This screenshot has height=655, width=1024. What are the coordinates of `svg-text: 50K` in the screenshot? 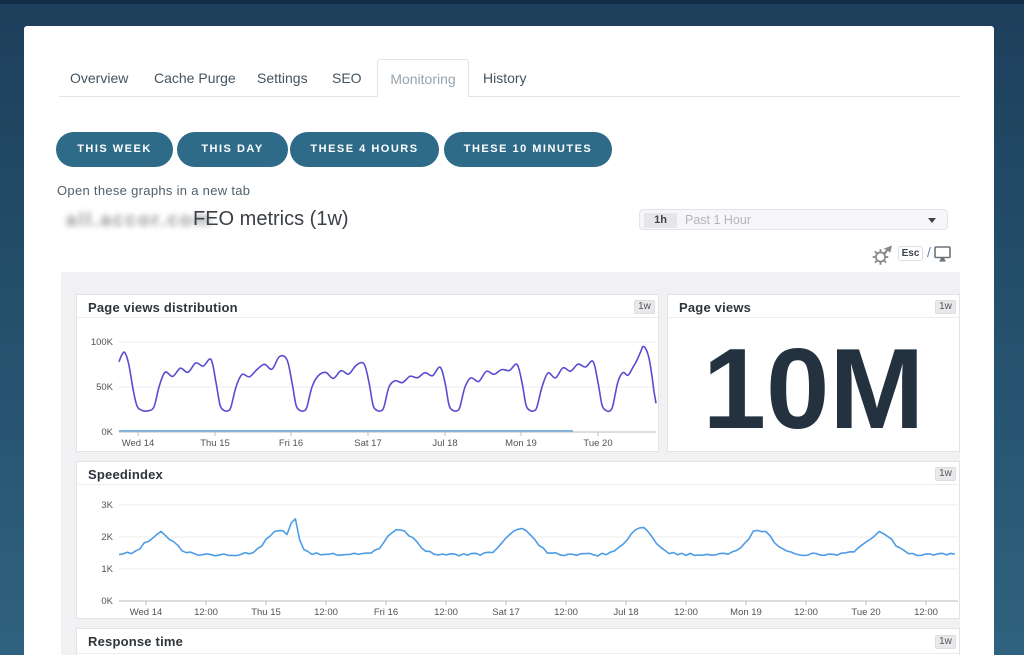 It's located at (105, 387).